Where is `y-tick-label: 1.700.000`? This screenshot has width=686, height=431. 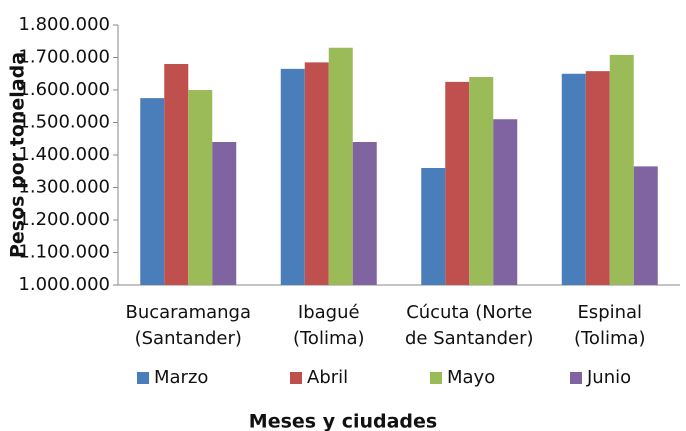
y-tick-label: 1.700.000 is located at coordinates (64, 57).